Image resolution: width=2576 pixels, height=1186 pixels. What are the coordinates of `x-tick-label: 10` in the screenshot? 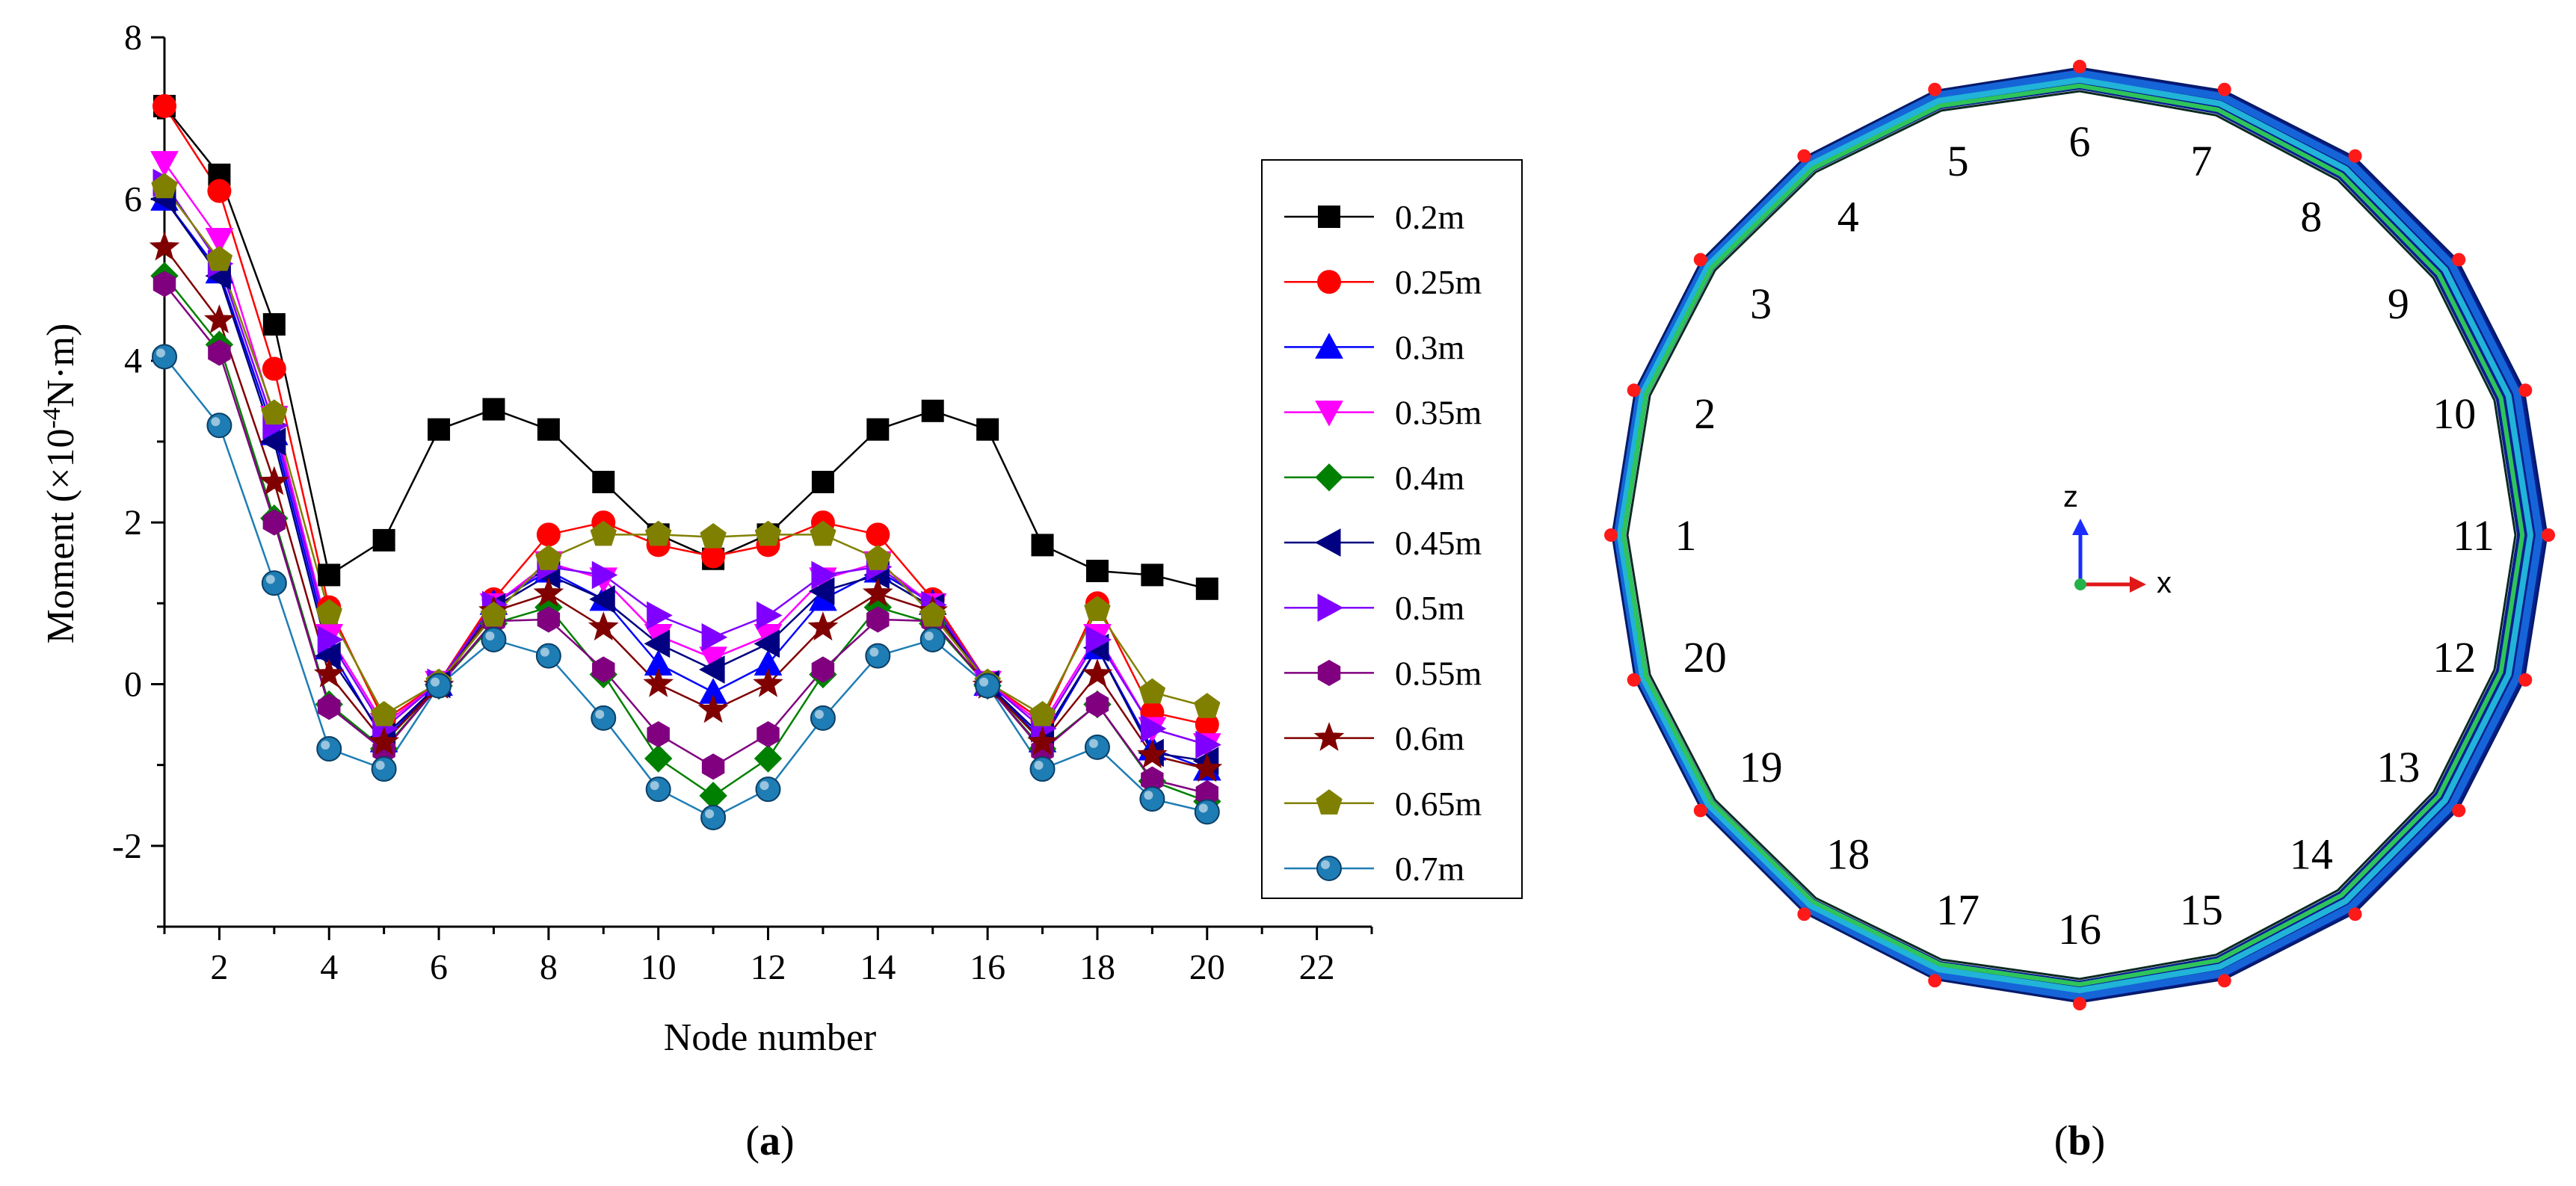 It's located at (659, 967).